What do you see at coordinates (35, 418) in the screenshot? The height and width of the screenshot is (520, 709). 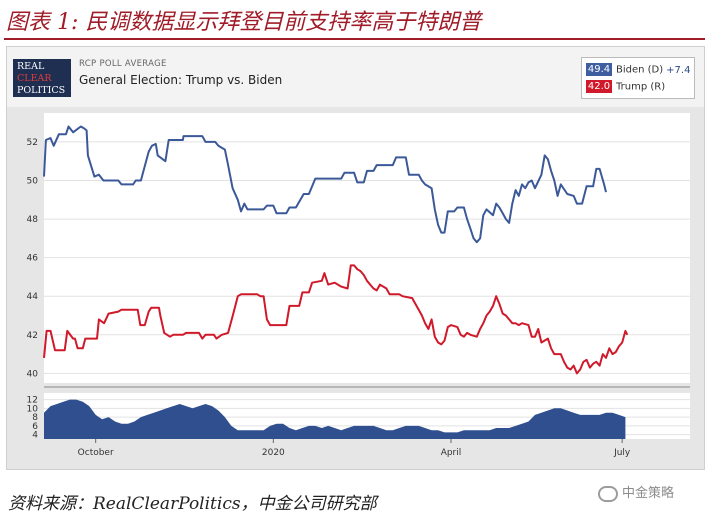 I see `volume-tick-label: 8` at bounding box center [35, 418].